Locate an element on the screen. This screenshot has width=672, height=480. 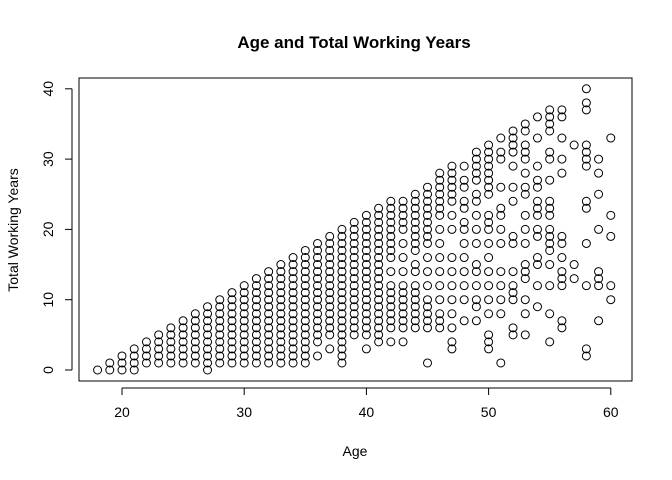
y-tick-label: 0 is located at coordinates (48, 370).